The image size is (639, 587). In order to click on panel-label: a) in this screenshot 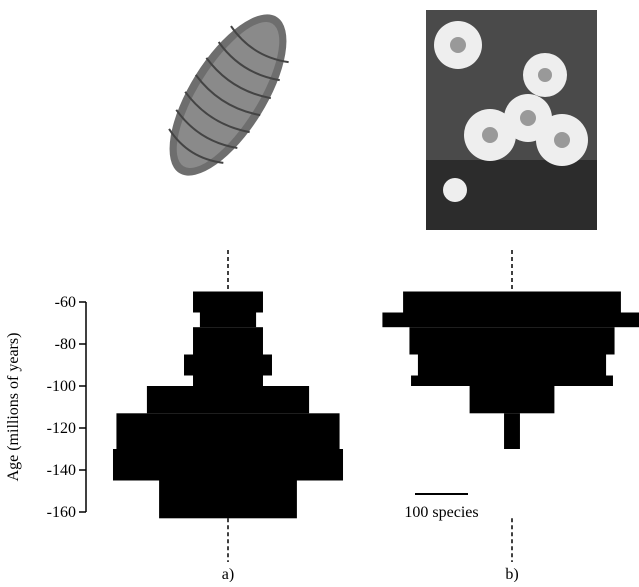, I will do `click(228, 574)`.